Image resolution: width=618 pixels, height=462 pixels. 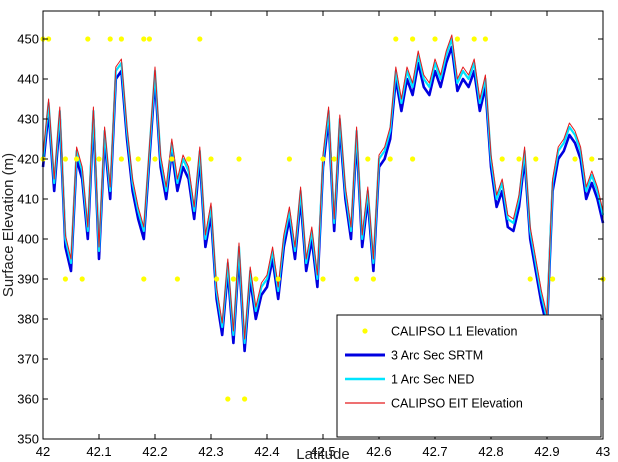 What do you see at coordinates (28, 239) in the screenshot?
I see `y-tick-label: 400` at bounding box center [28, 239].